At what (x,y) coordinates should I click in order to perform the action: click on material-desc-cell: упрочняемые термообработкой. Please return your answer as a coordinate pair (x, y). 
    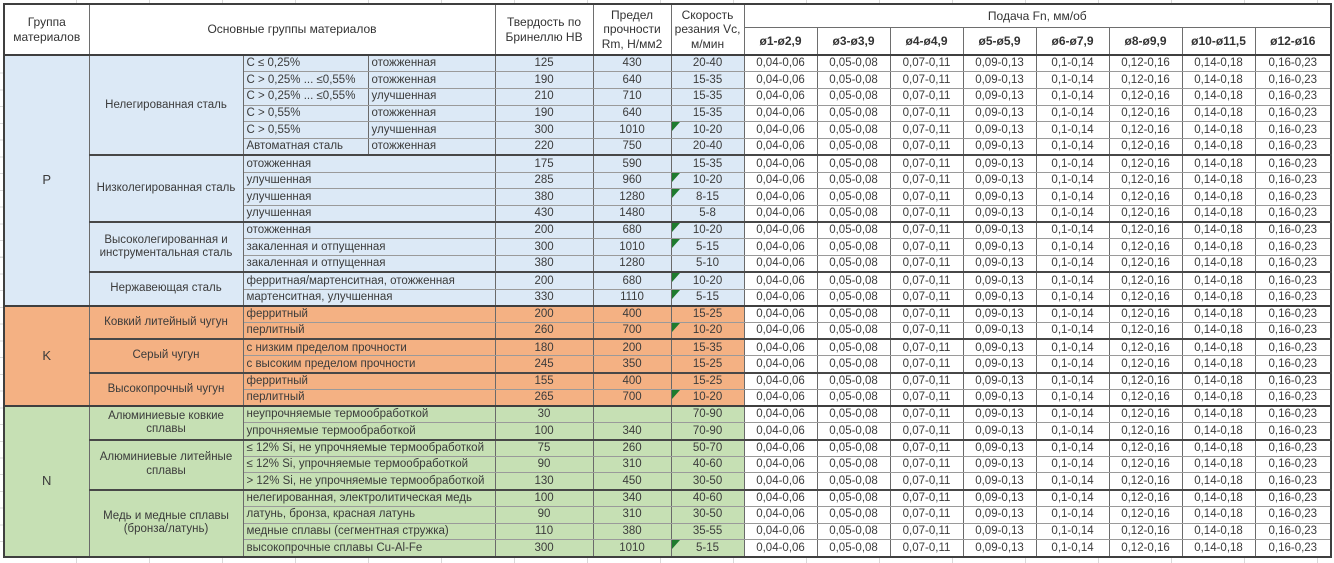
    Looking at the image, I should click on (369, 431).